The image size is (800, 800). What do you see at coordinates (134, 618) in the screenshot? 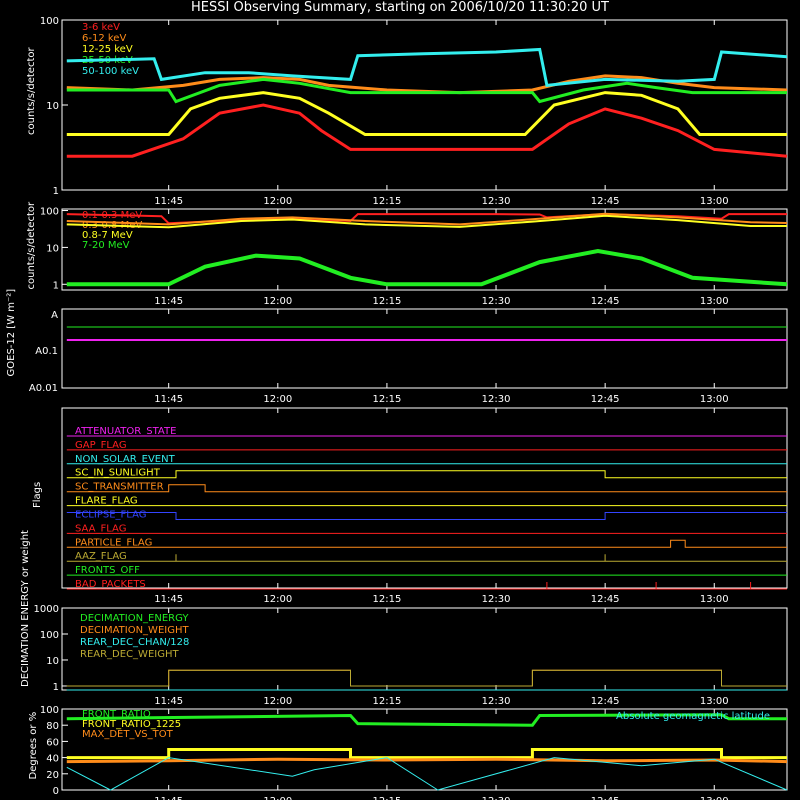
I see `decimation-legend-0: DECIMATION_ENERGY` at bounding box center [134, 618].